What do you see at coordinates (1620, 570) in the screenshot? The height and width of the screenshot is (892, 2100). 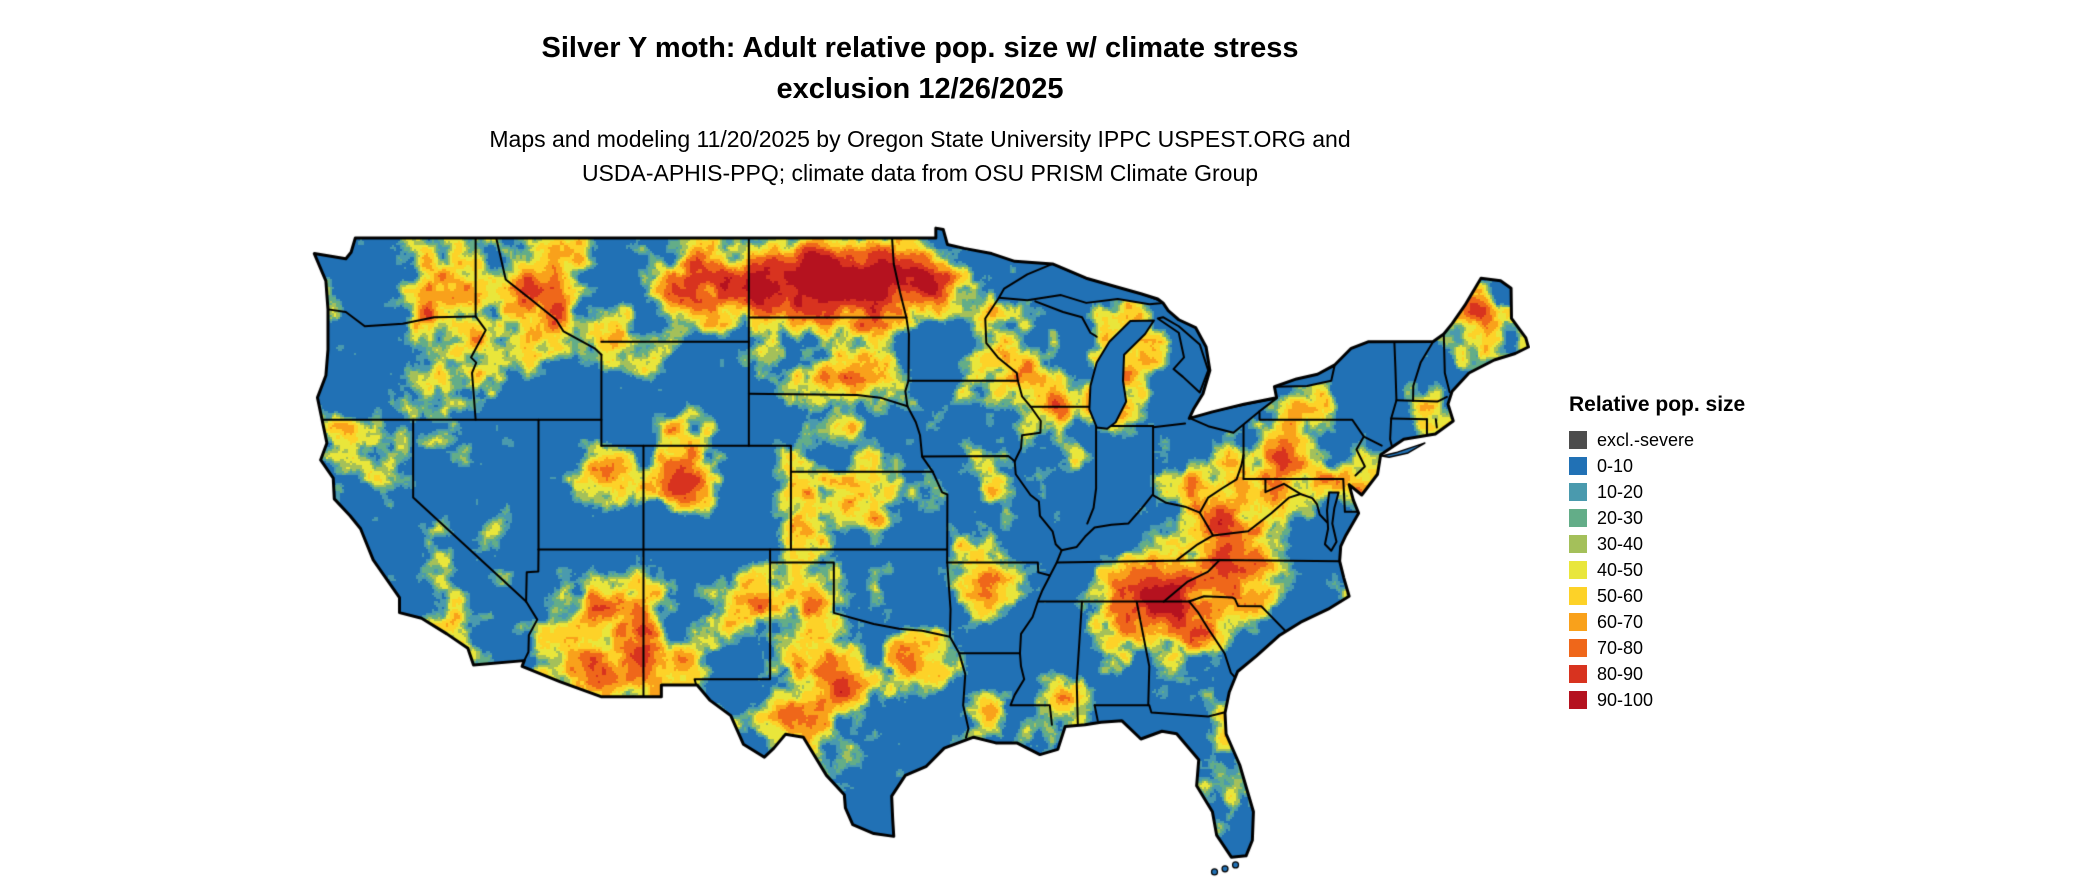 I see `legend-label: 40-50` at bounding box center [1620, 570].